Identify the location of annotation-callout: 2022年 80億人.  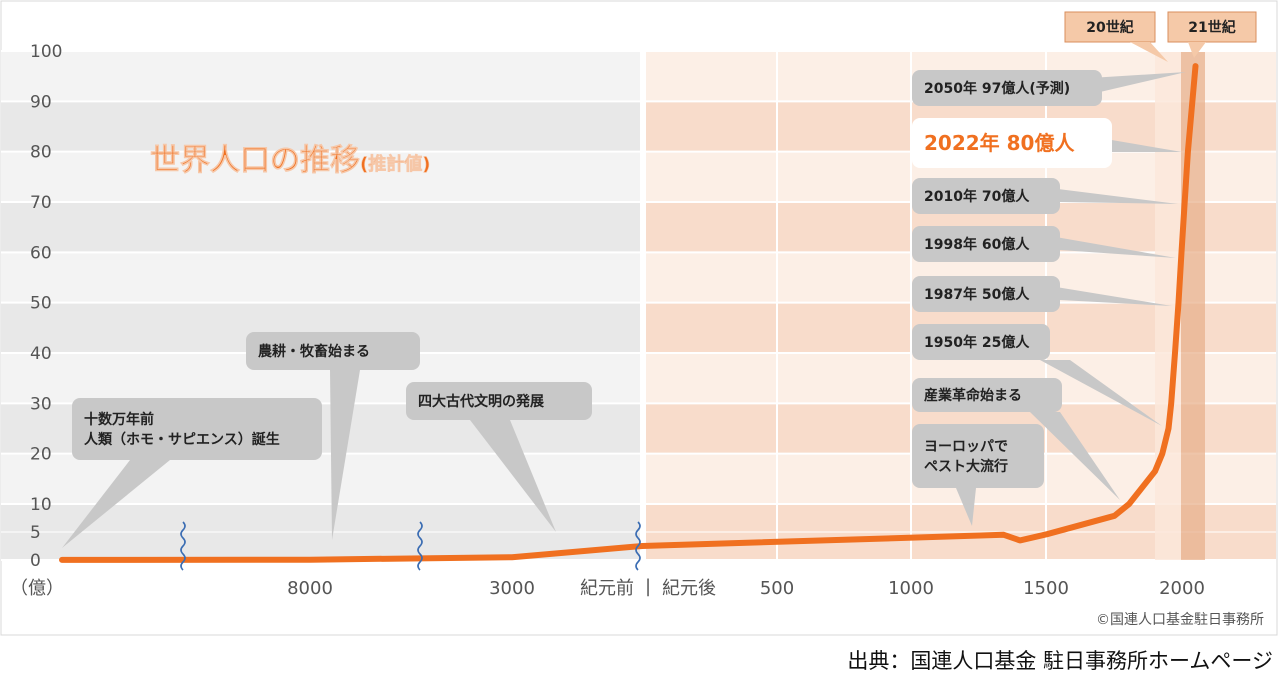
(1047, 143).